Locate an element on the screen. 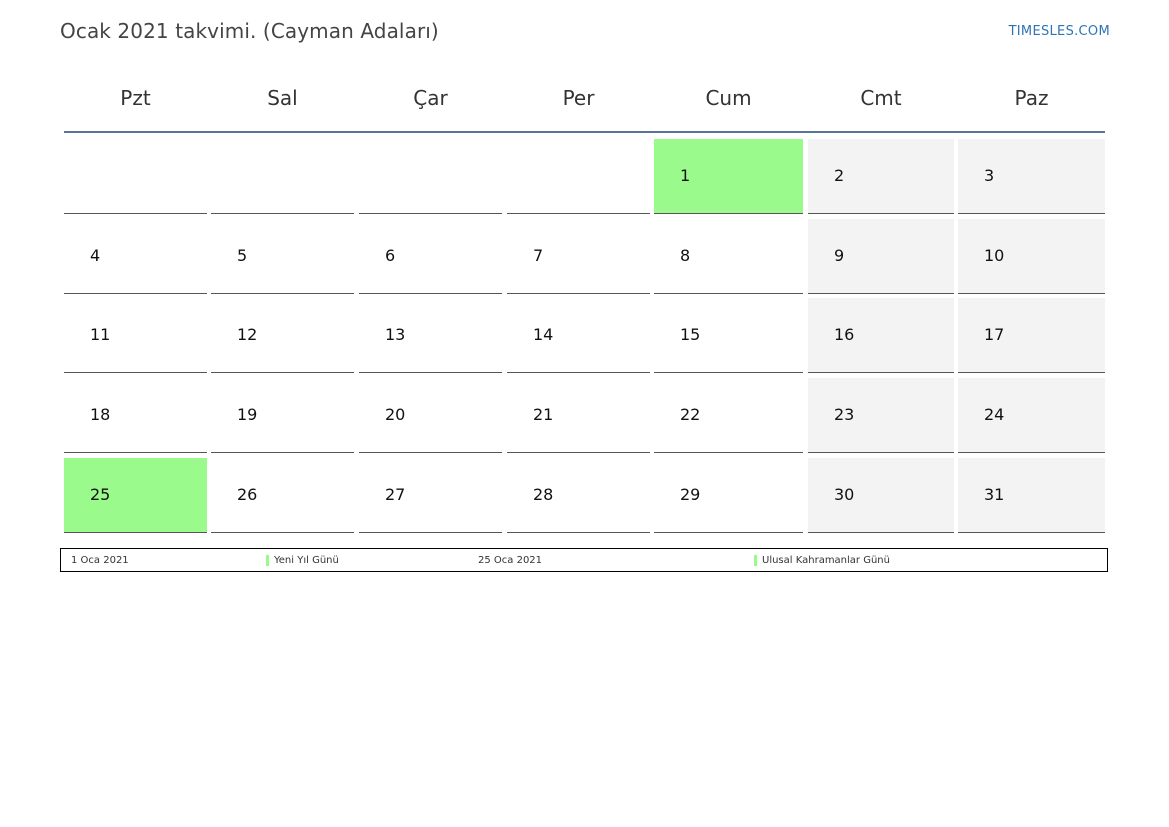 Image resolution: width=1169 pixels, height=827 pixels. day-number: 13 is located at coordinates (395, 334).